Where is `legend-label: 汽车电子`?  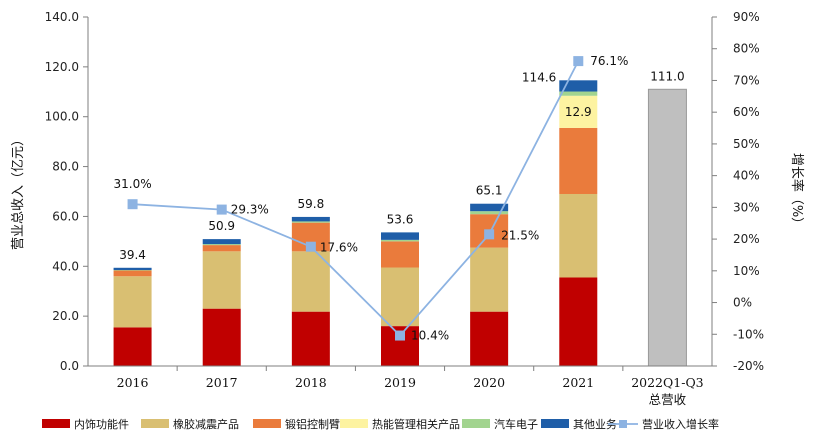 legend-label: 汽车电子 is located at coordinates (516, 424).